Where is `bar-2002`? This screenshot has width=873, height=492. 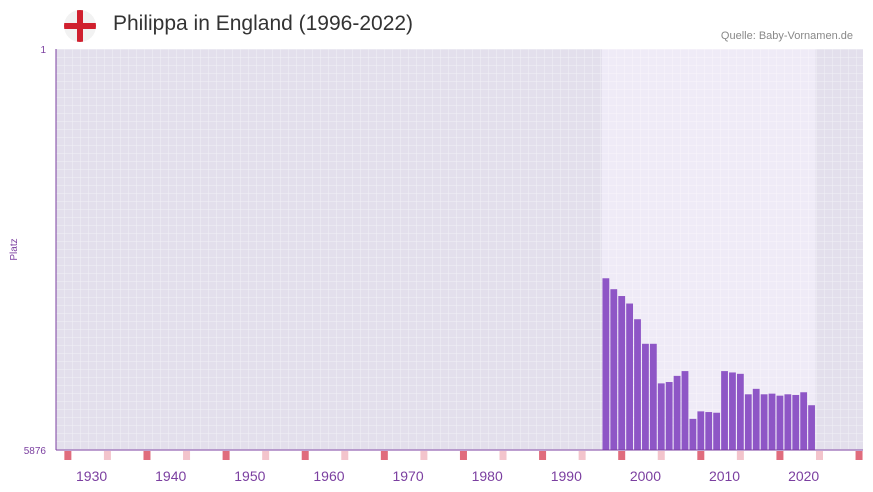
bar-2002 is located at coordinates (653, 396).